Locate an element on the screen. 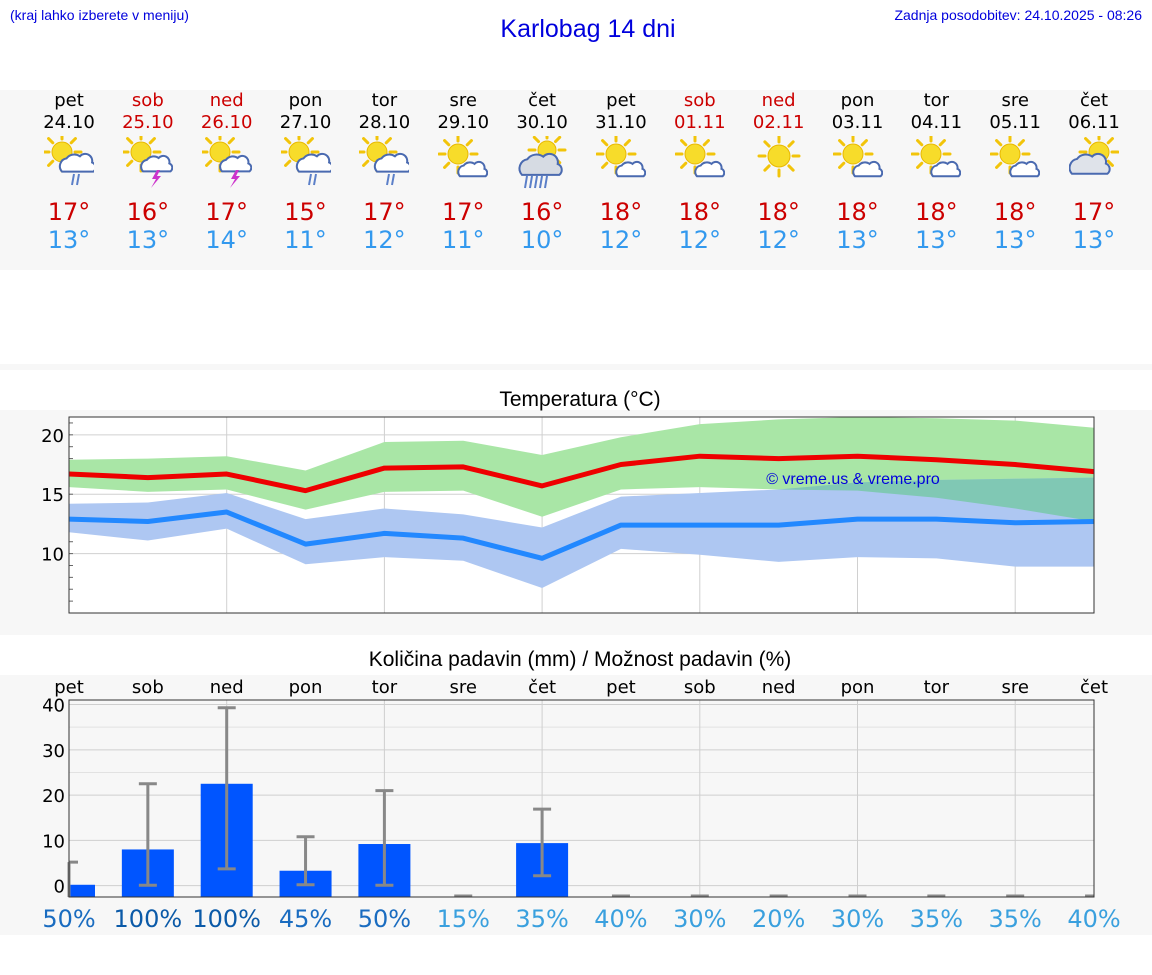 The height and width of the screenshot is (975, 1152). lightning-bolt is located at coordinates (155, 179).